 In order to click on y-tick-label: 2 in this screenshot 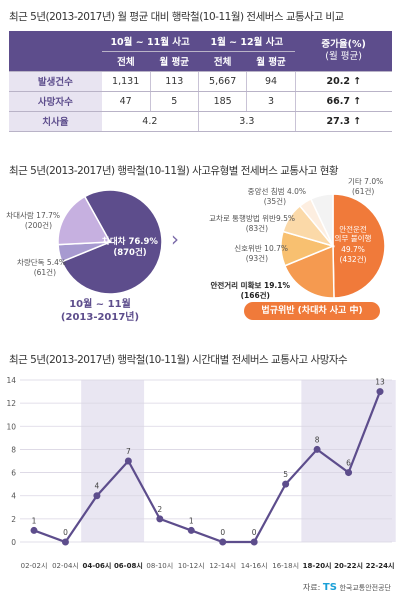, I will do `click(13, 519)`.